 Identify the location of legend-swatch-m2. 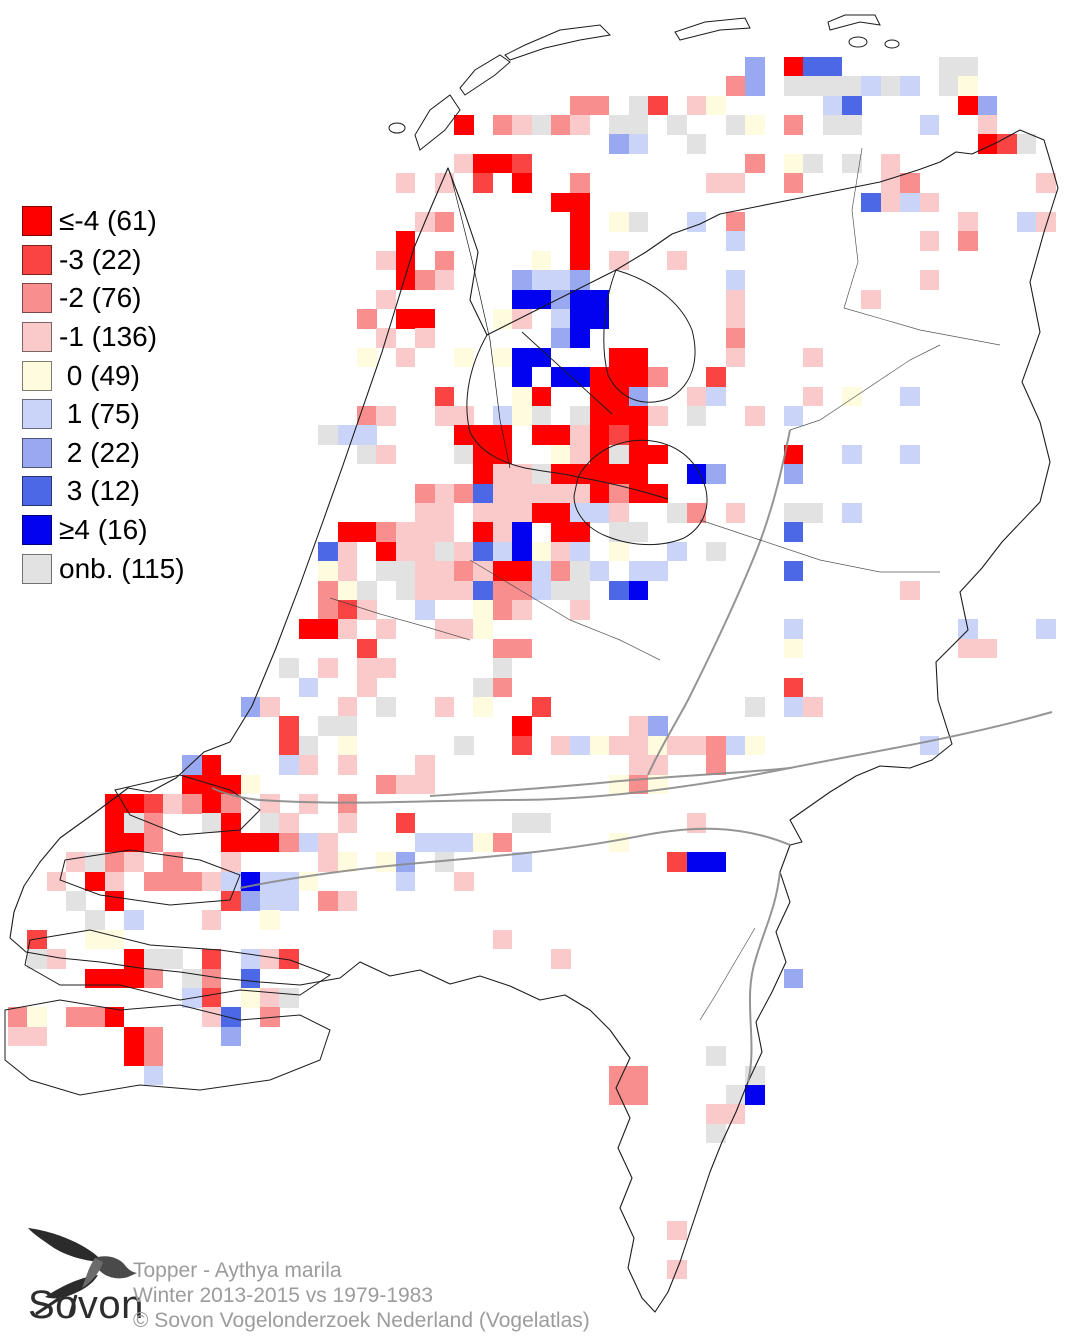
(37, 298).